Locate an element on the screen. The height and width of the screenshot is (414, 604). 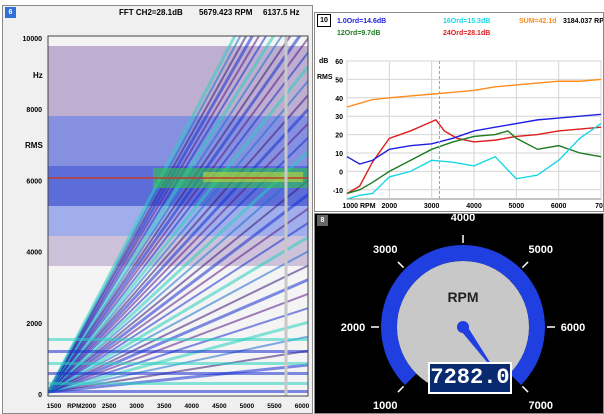
legend-entry: 16Ord=15.3dB is located at coordinates (466, 21).